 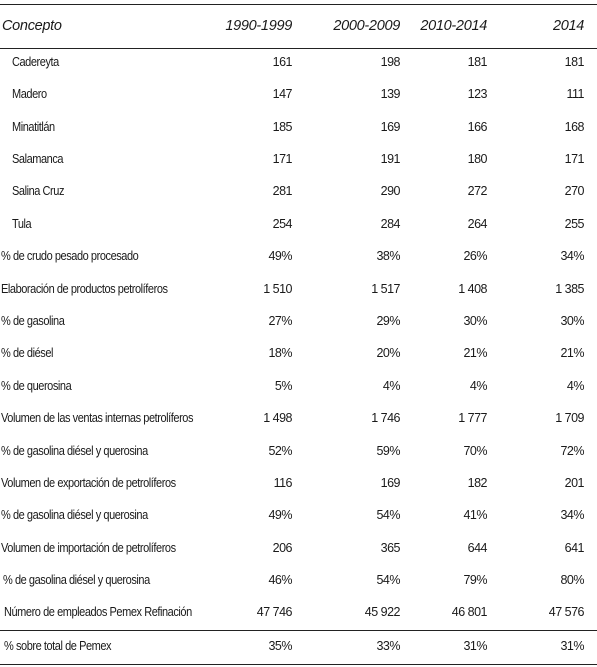 What do you see at coordinates (477, 483) in the screenshot?
I see `cell-2010-2014: 182` at bounding box center [477, 483].